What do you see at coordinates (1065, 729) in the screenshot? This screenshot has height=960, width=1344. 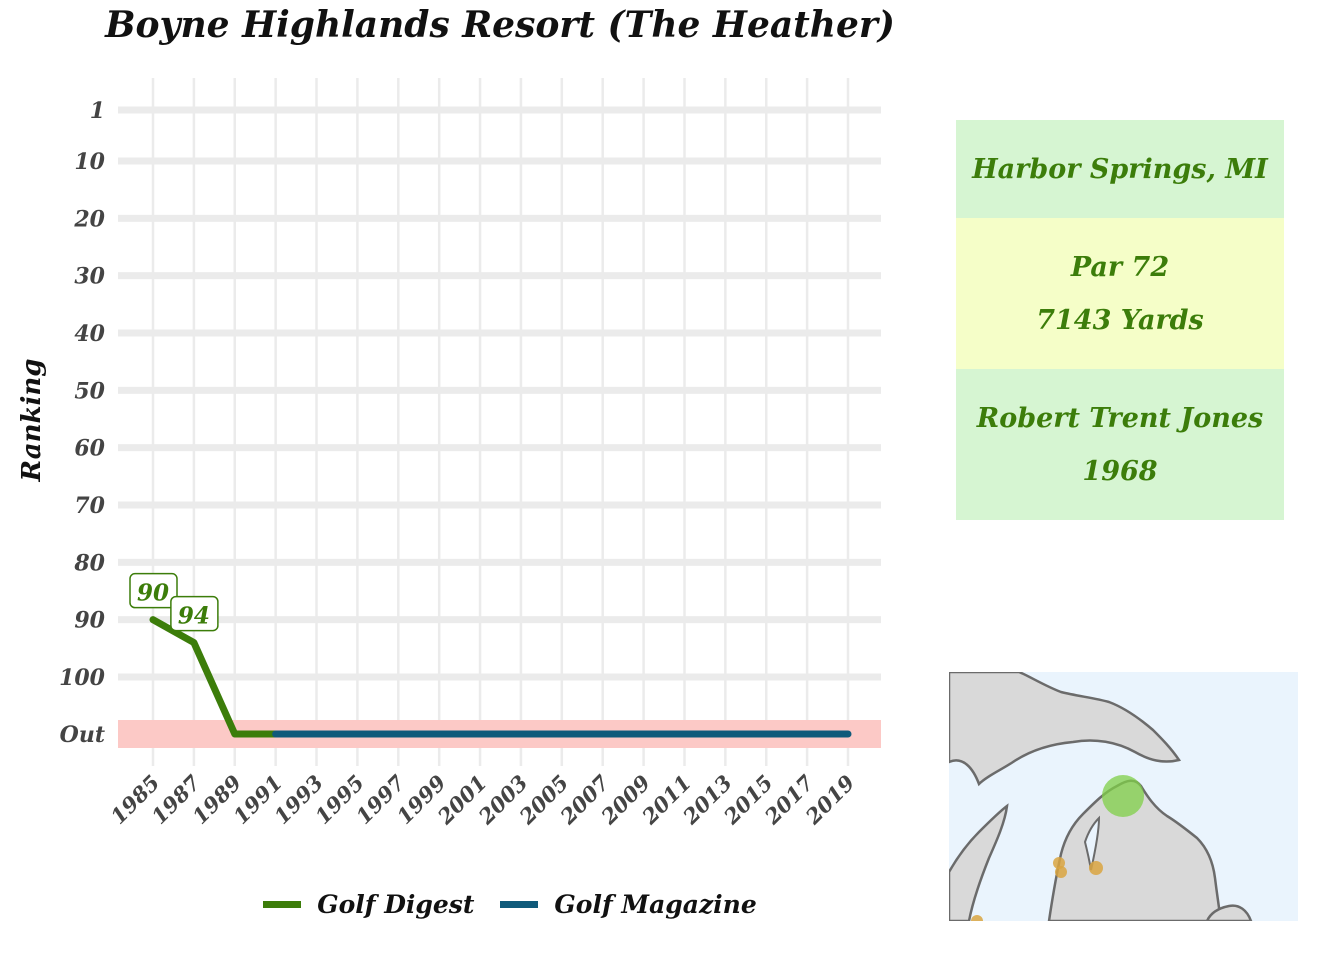 I see `upper-peninsula` at bounding box center [1065, 729].